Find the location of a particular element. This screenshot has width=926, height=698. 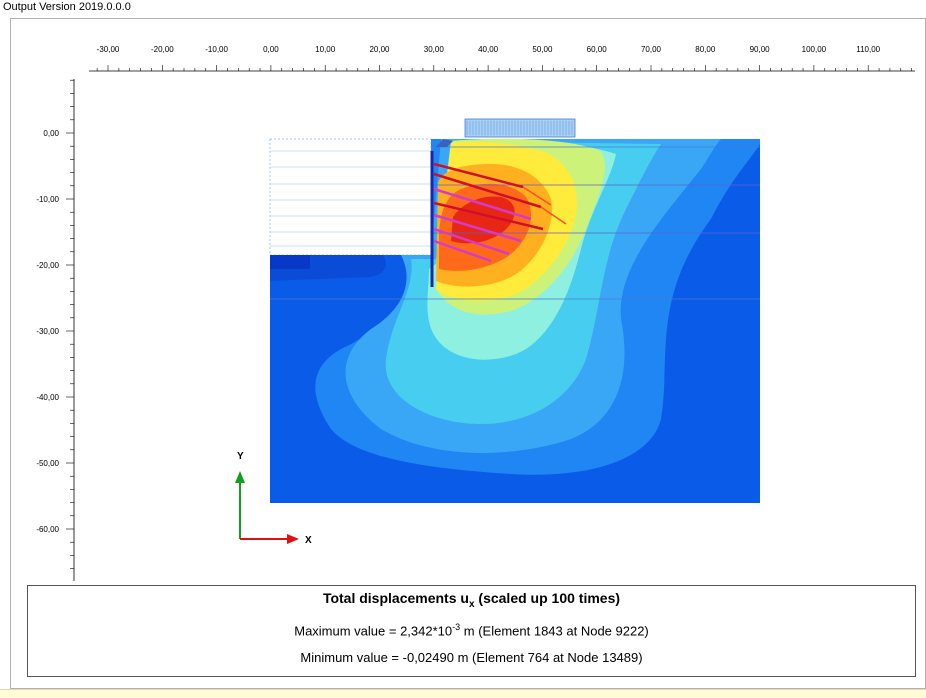

x-axis-label: X is located at coordinates (308, 540).